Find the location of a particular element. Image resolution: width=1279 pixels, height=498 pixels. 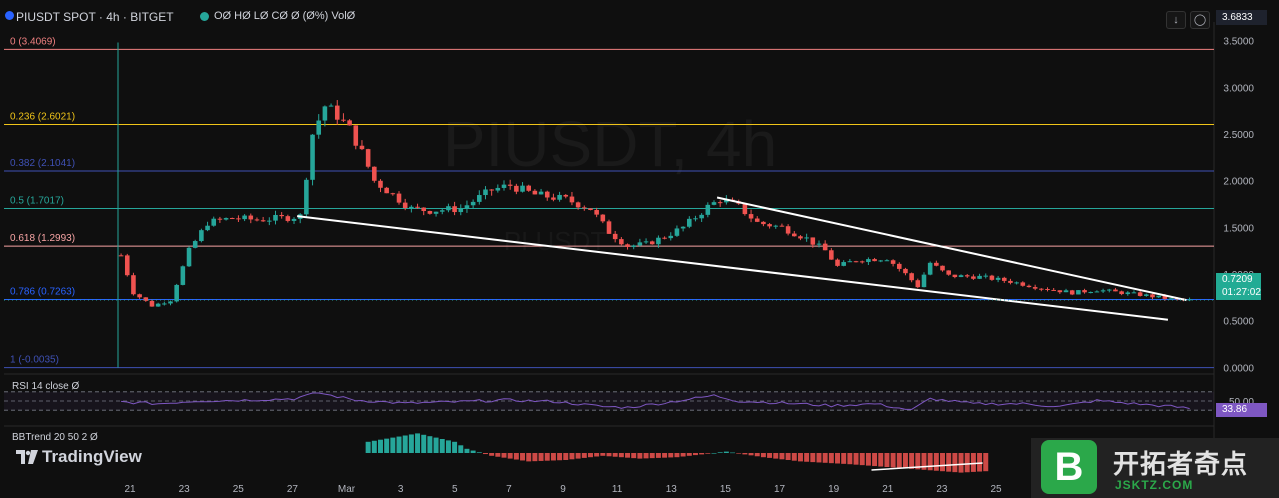

y-tick-label: 0.5000 is located at coordinates (1238, 322).